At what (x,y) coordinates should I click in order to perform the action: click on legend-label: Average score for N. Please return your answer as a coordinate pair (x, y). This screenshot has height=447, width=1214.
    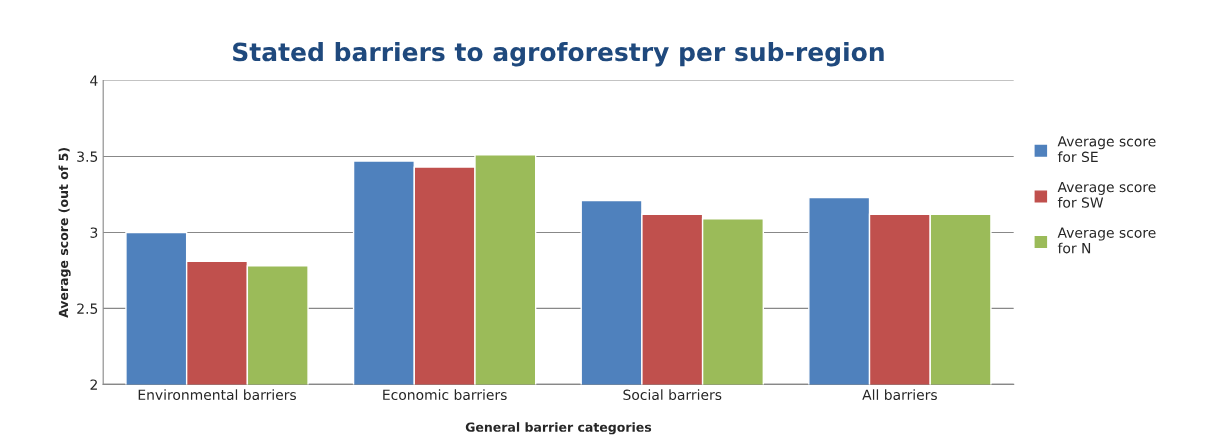
    Looking at the image, I should click on (1106, 240).